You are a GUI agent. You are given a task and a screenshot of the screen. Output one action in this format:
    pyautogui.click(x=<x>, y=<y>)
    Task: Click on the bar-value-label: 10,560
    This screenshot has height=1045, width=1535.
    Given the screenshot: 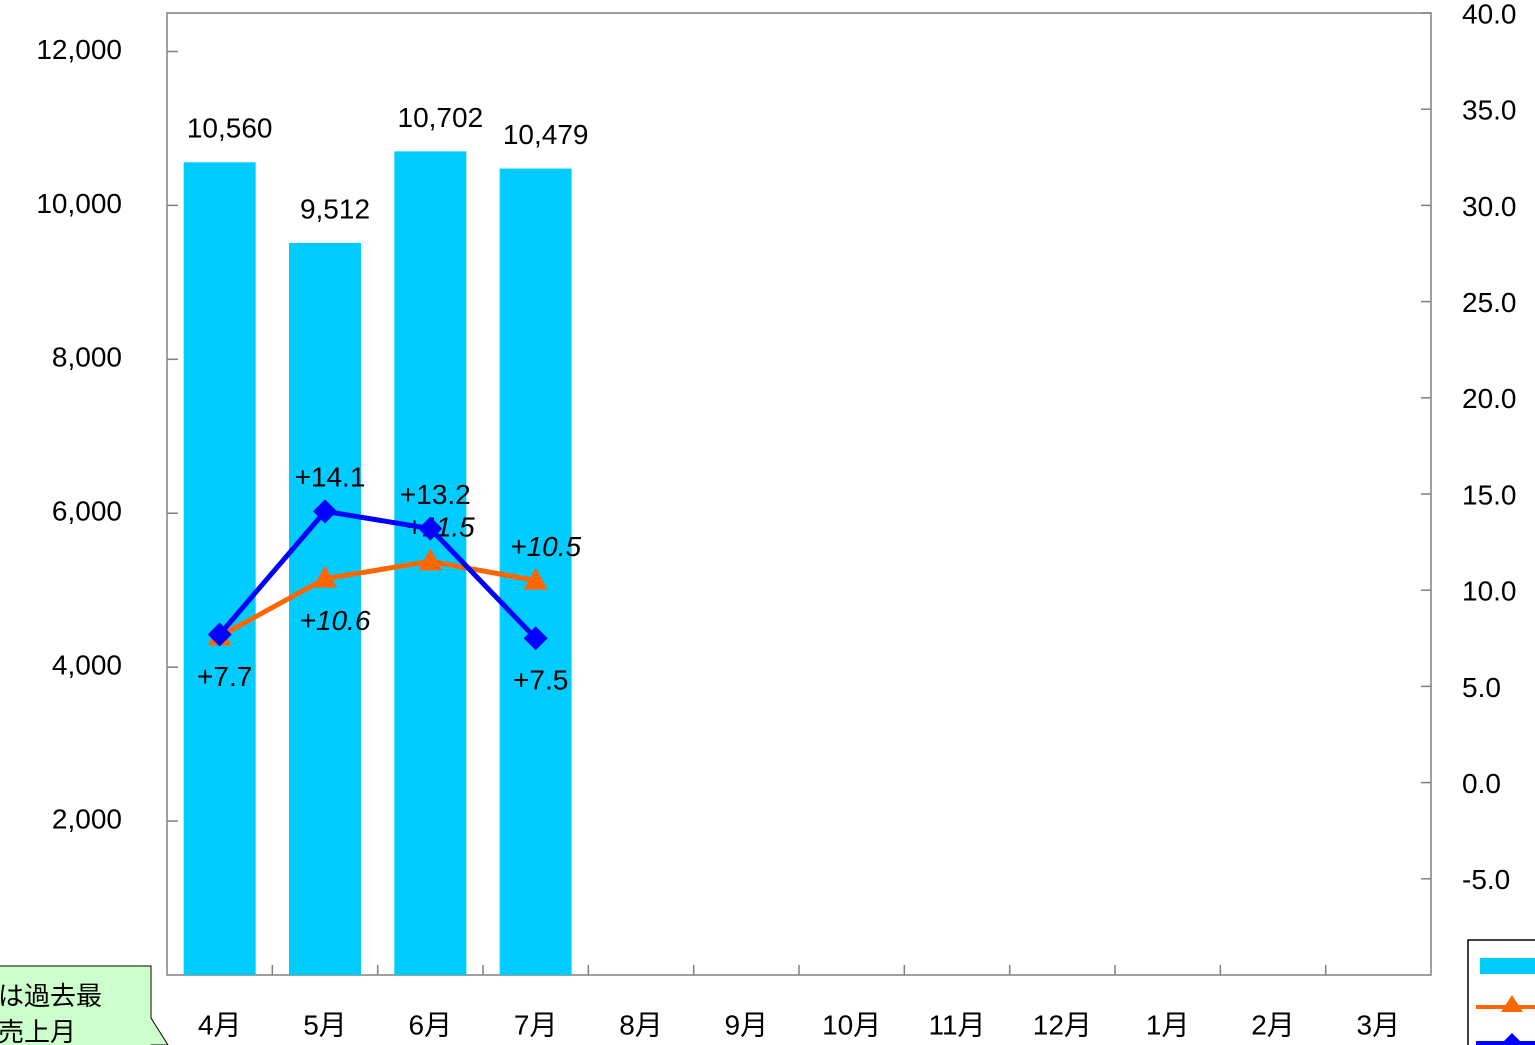 What is the action you would take?
    pyautogui.click(x=230, y=128)
    